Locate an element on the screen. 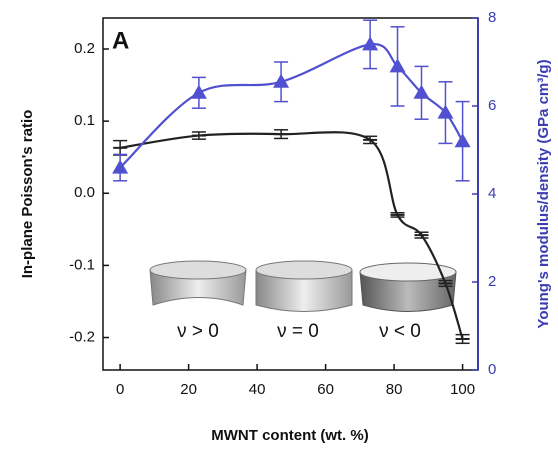 The height and width of the screenshot is (457, 558). x-tick-label: 0 is located at coordinates (120, 389).